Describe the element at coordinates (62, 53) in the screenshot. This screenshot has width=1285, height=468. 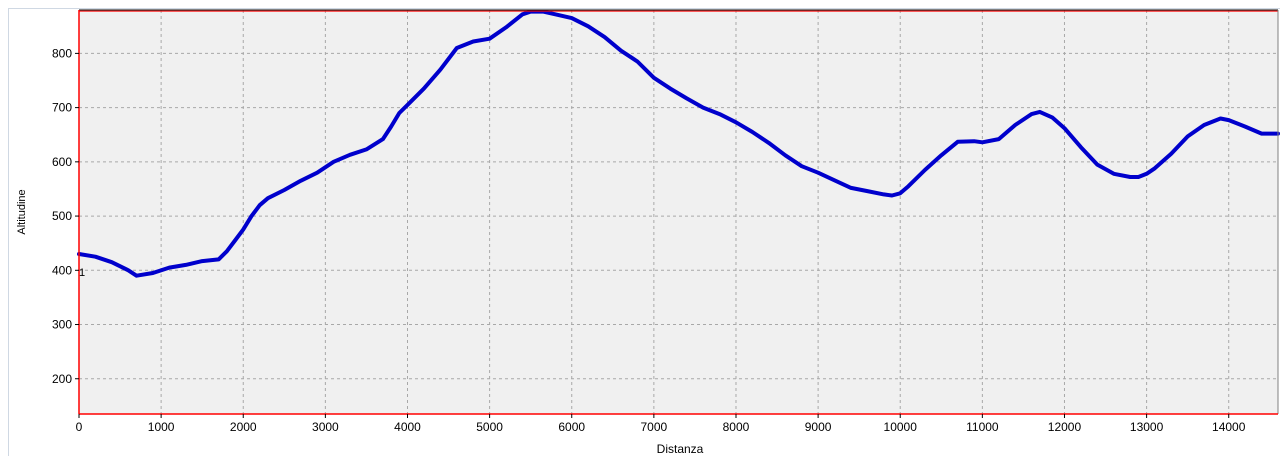
I see `y-tick-label: 800` at that location.